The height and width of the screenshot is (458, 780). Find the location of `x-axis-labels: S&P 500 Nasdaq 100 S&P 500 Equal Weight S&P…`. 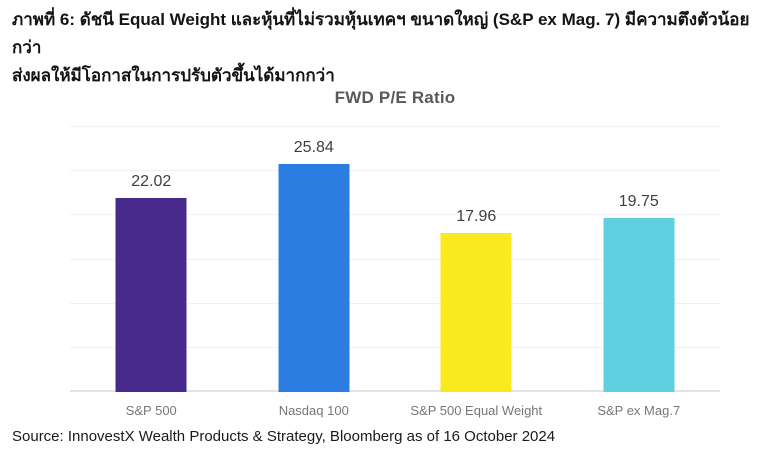

x-axis-labels: S&P 500 Nasdaq 100 S&P 500 Equal Weight S&P… is located at coordinates (395, 410).